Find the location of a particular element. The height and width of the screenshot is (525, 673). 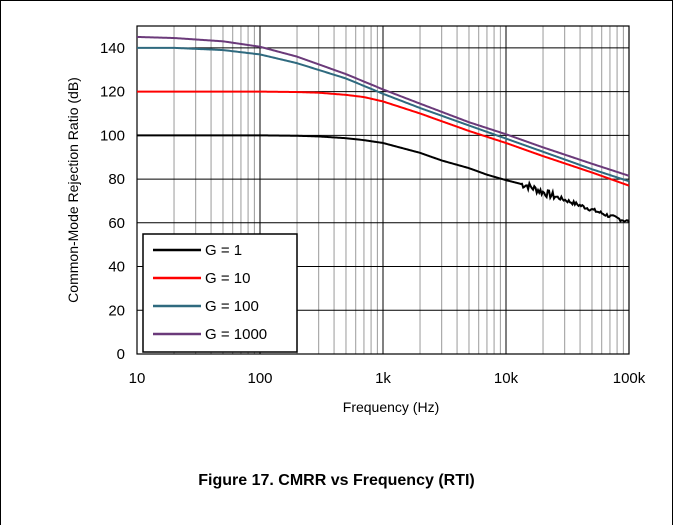

x-tick-label: 10k is located at coordinates (506, 378).